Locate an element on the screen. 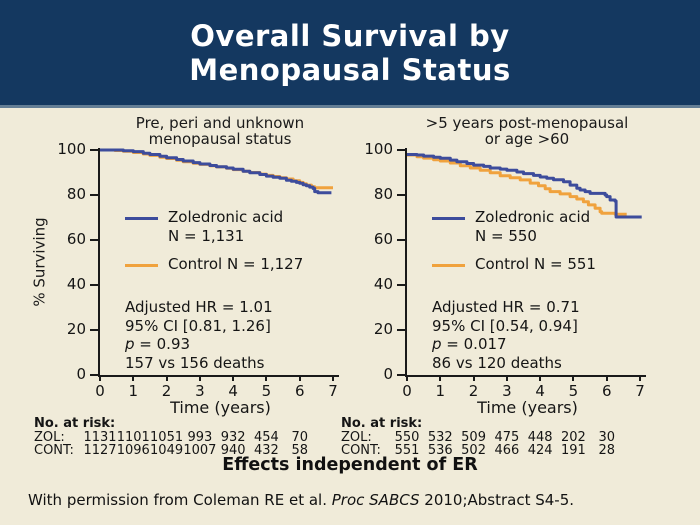  at-risk-value: 28 is located at coordinates (606, 450).